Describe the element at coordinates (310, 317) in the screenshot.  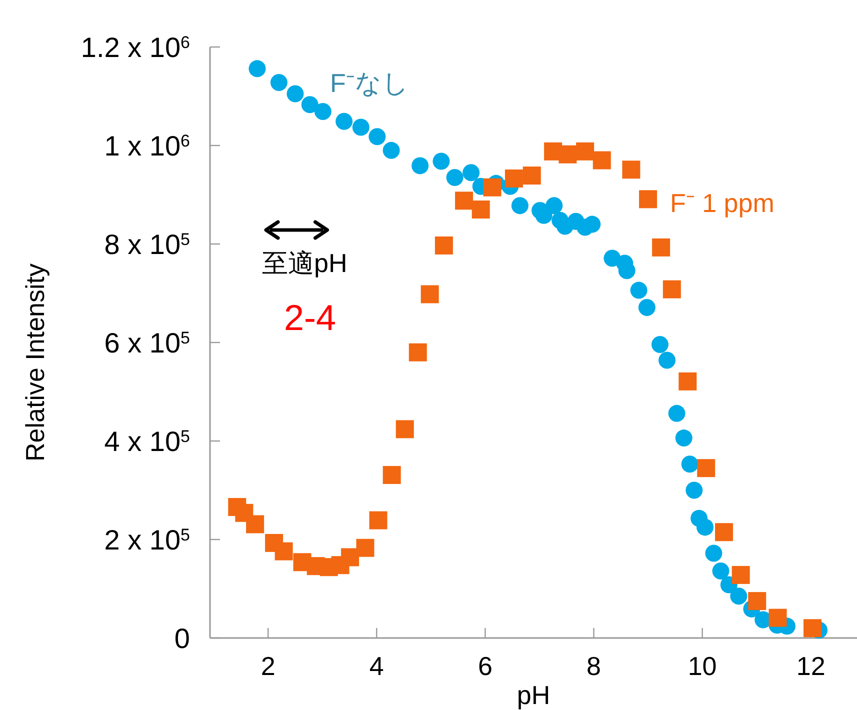
I see `annotation: 2-4` at that location.